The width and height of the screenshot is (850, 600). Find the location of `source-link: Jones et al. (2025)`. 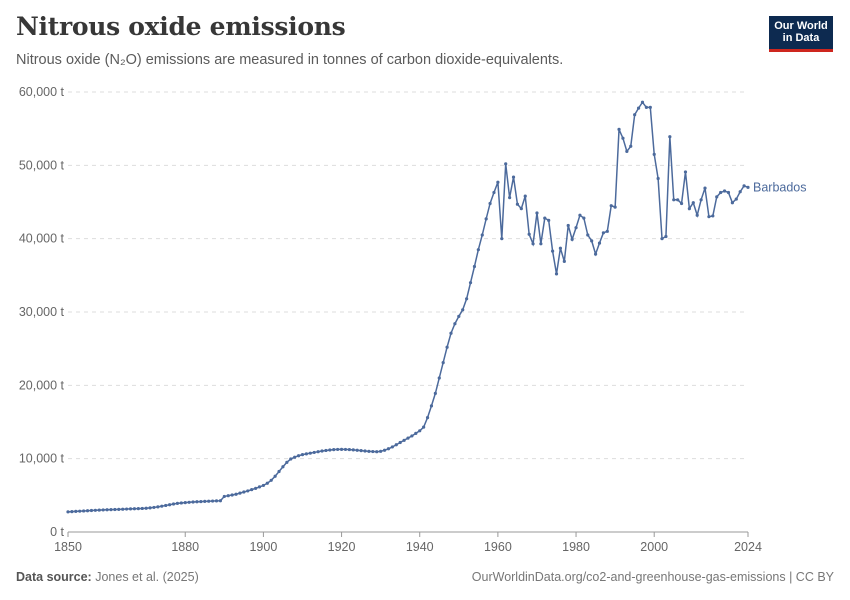

source-link: Jones et al. (2025) is located at coordinates (147, 577).